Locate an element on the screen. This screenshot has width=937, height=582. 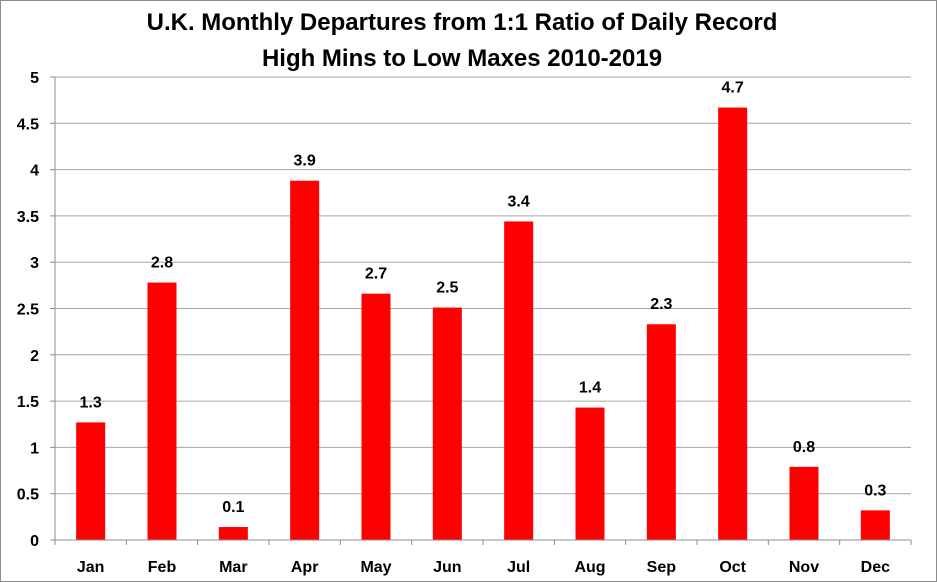
y-tick-label: 3 is located at coordinates (34, 263).